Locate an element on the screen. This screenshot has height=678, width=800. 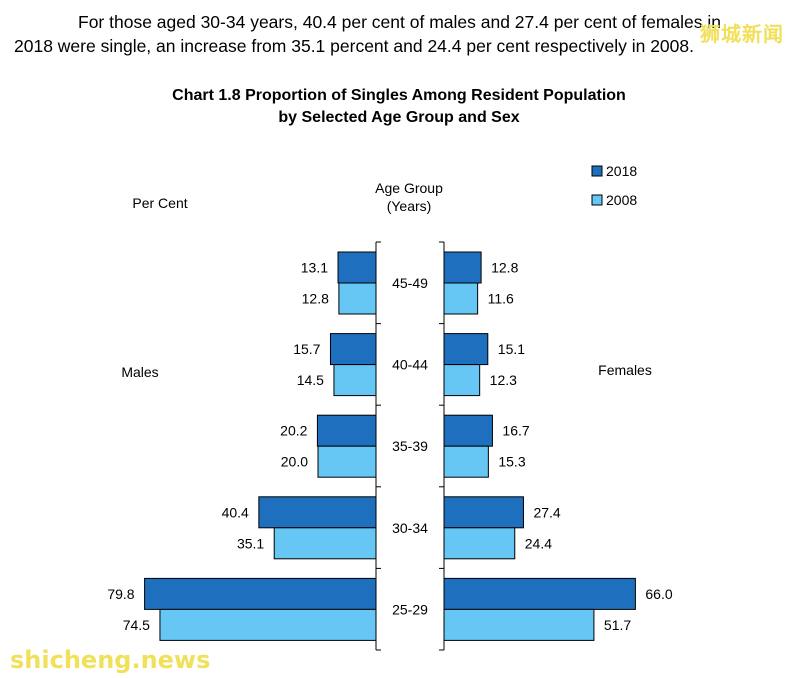
data-label-females-2008: 51.7 is located at coordinates (617, 625).